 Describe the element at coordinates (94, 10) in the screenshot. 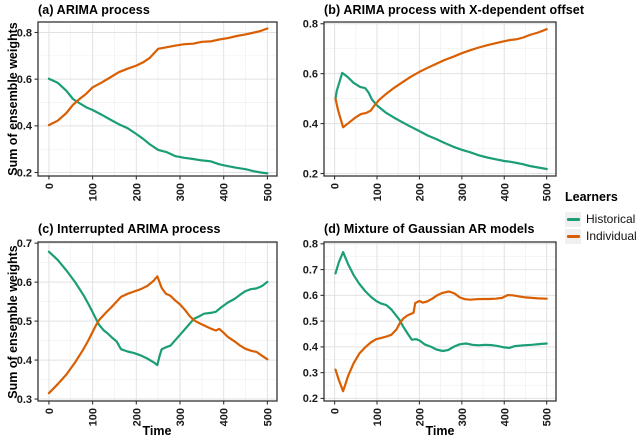

I see `panel-a-title: (a) ARIMA process` at that location.